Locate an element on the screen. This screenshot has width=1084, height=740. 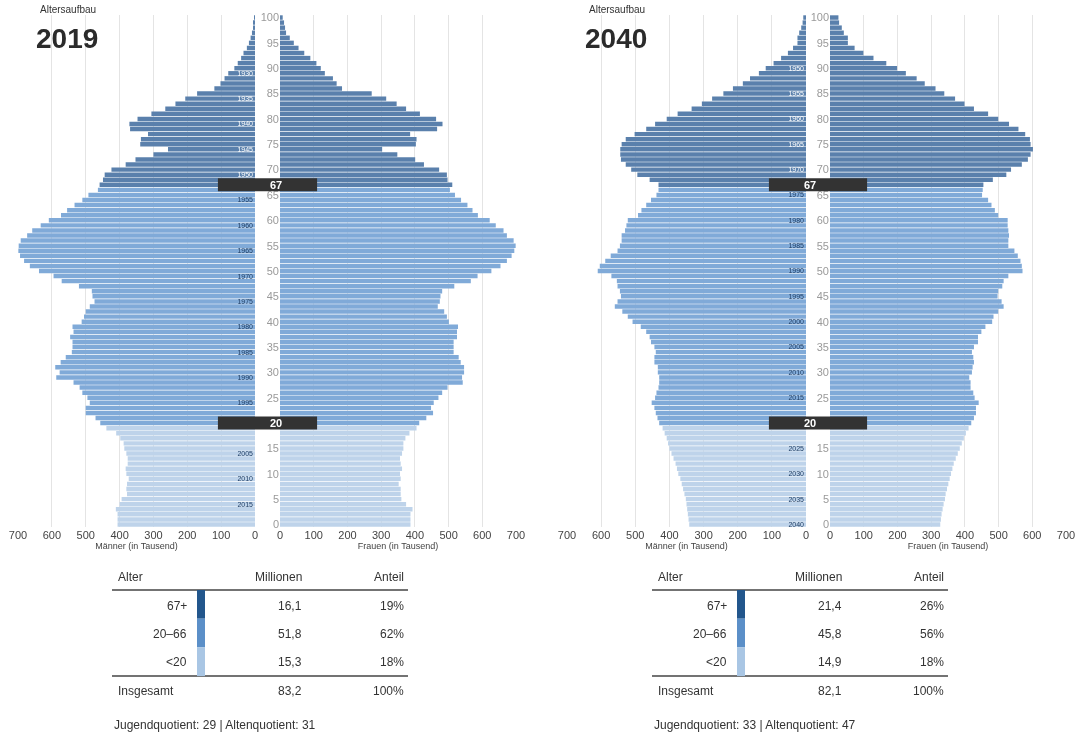
text: 82,1 is located at coordinates (830, 691).